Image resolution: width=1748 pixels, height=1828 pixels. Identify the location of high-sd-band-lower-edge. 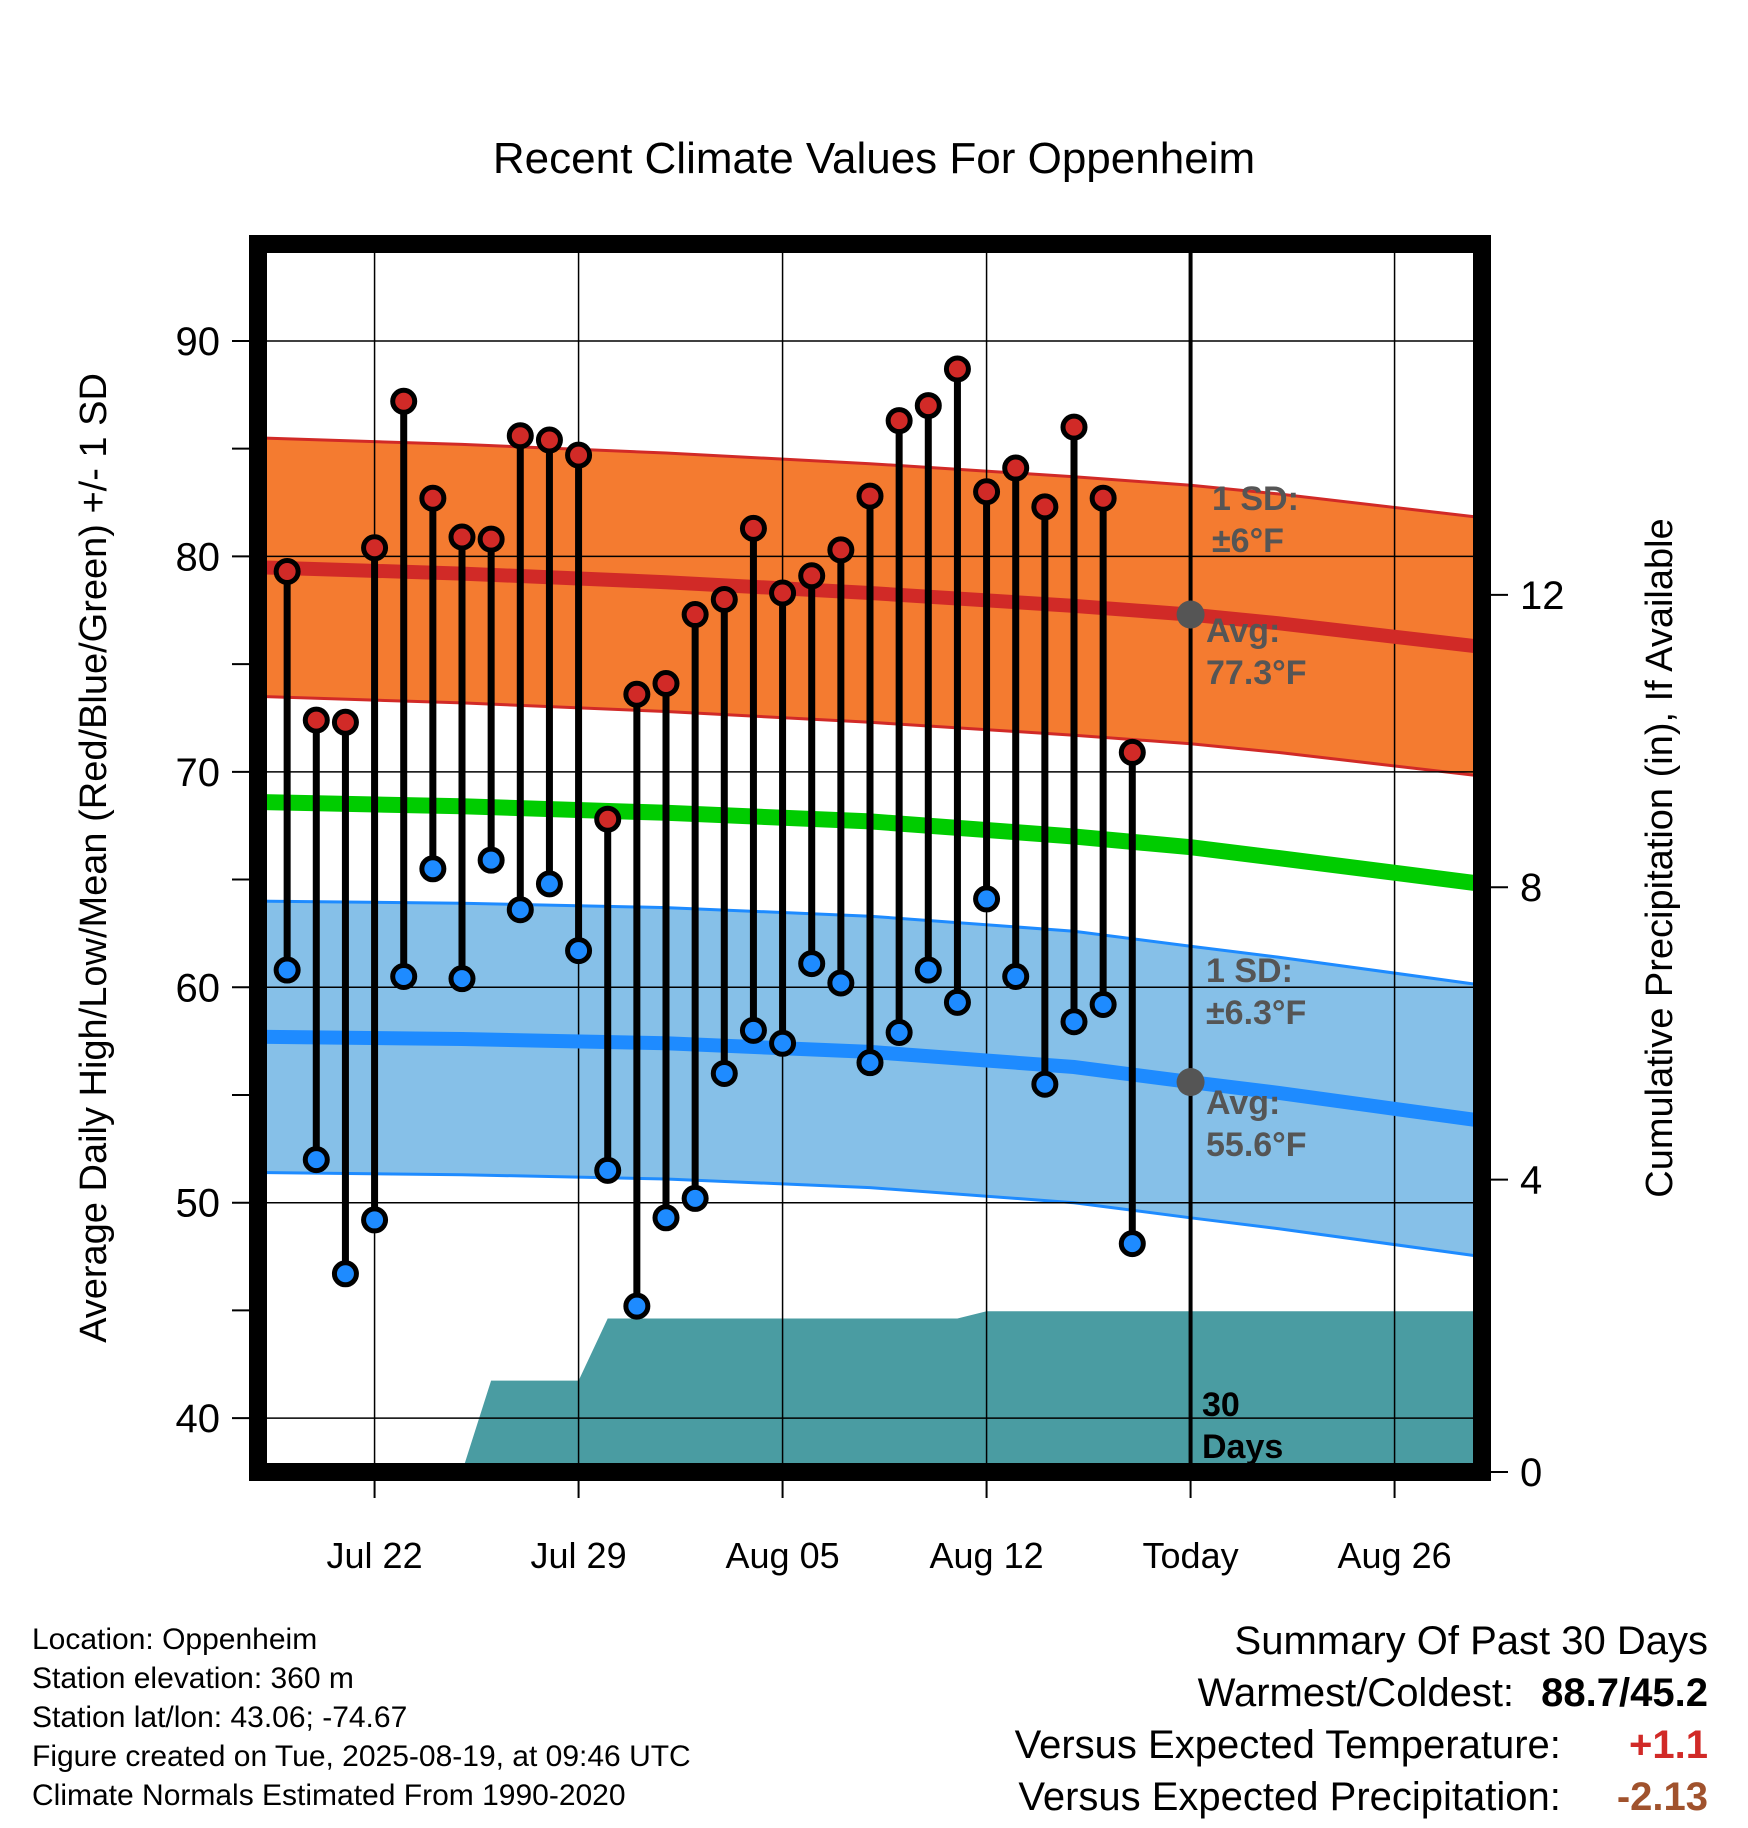
(870, 736).